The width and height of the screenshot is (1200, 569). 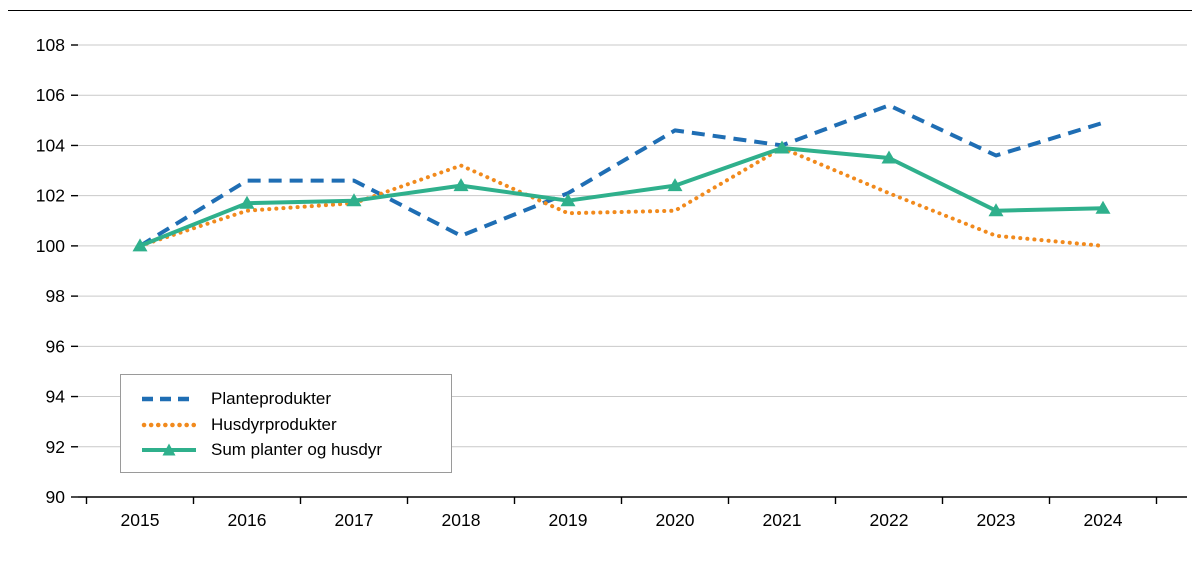 I want to click on x-tick-label: 2017, so click(x=354, y=520).